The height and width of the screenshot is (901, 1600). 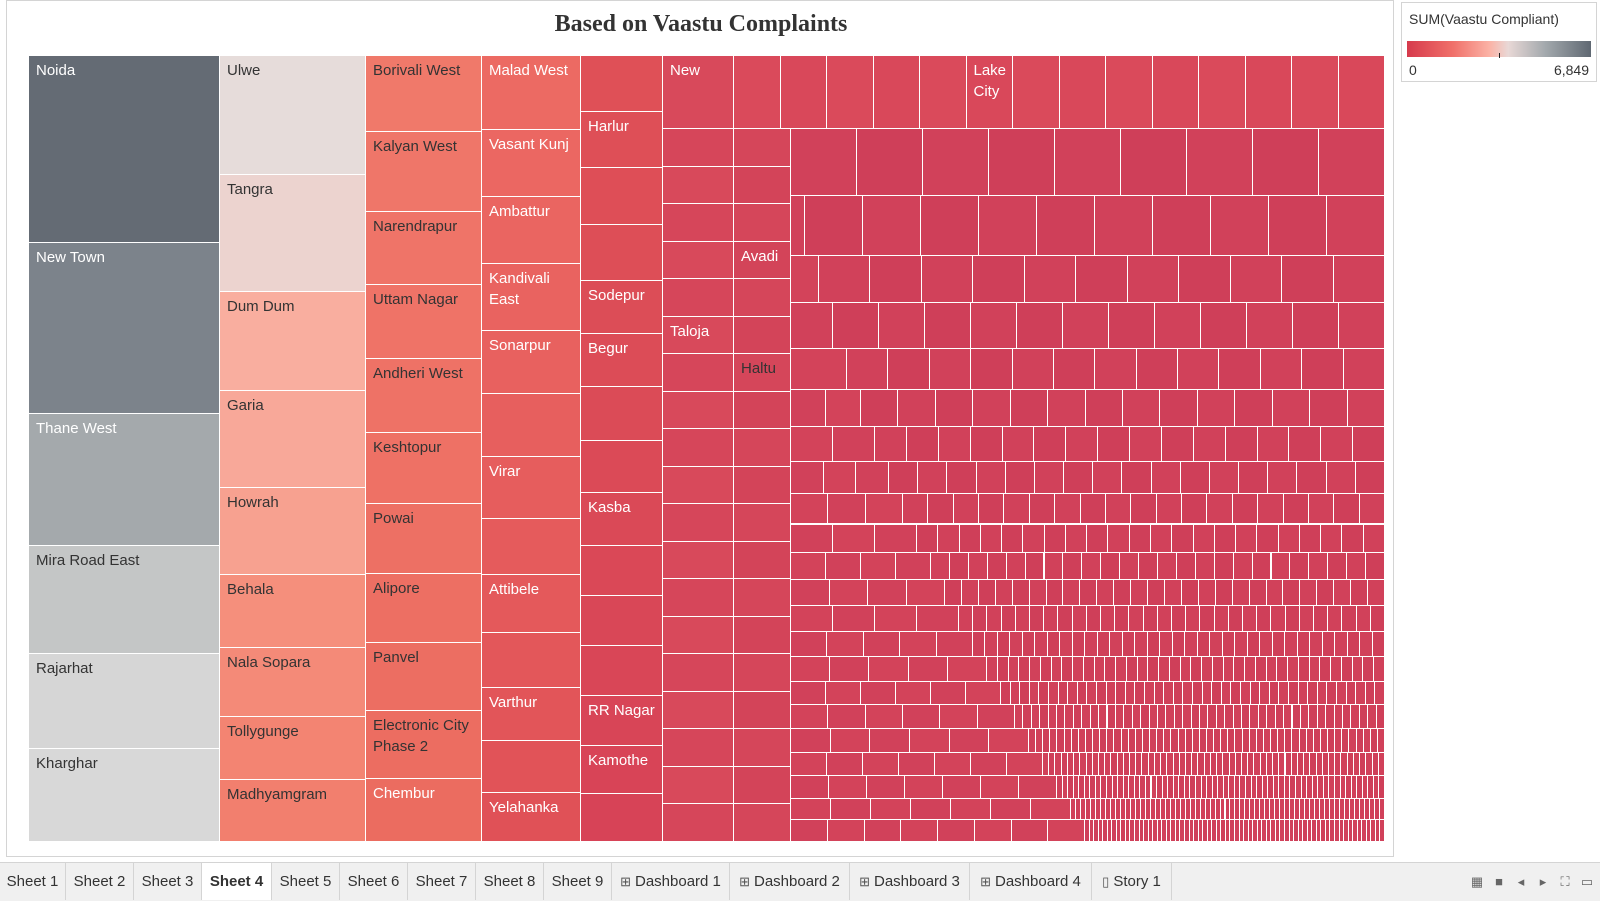 I want to click on treemap-cell: Powai, so click(x=424, y=539).